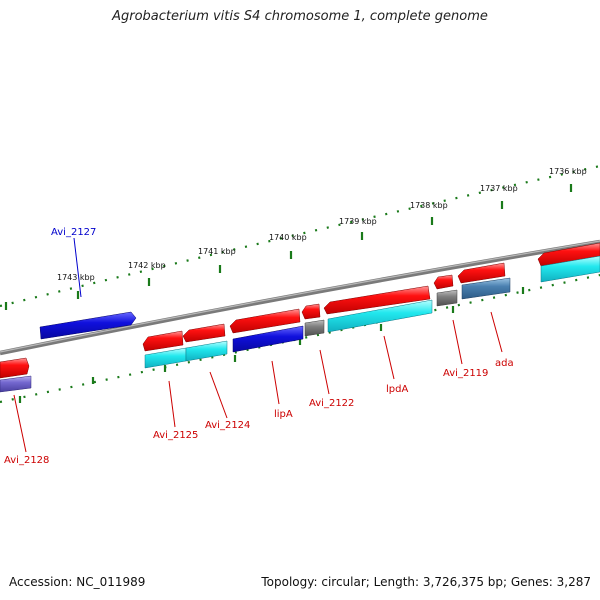 The image size is (600, 600). I want to click on gene-label-ada: ada, so click(504, 363).